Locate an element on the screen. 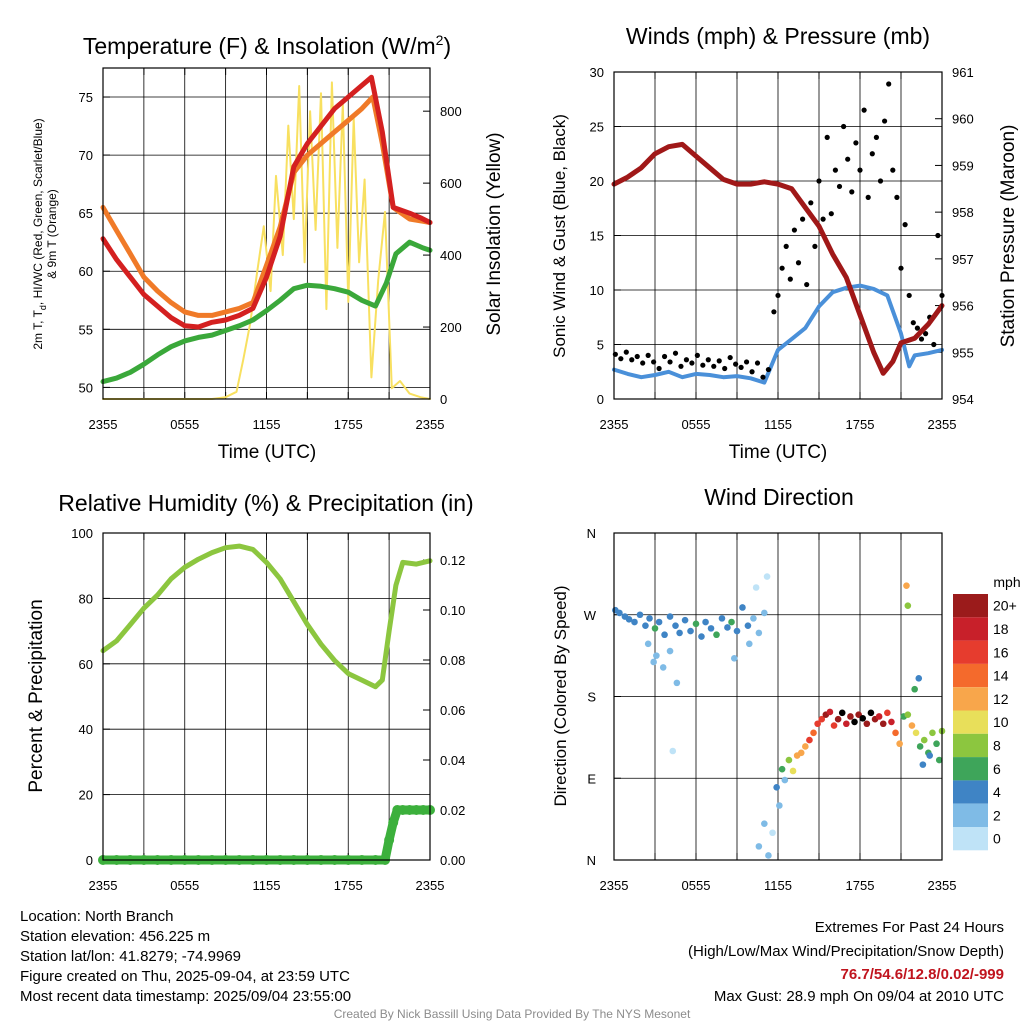  wind-frame is located at coordinates (778, 235).